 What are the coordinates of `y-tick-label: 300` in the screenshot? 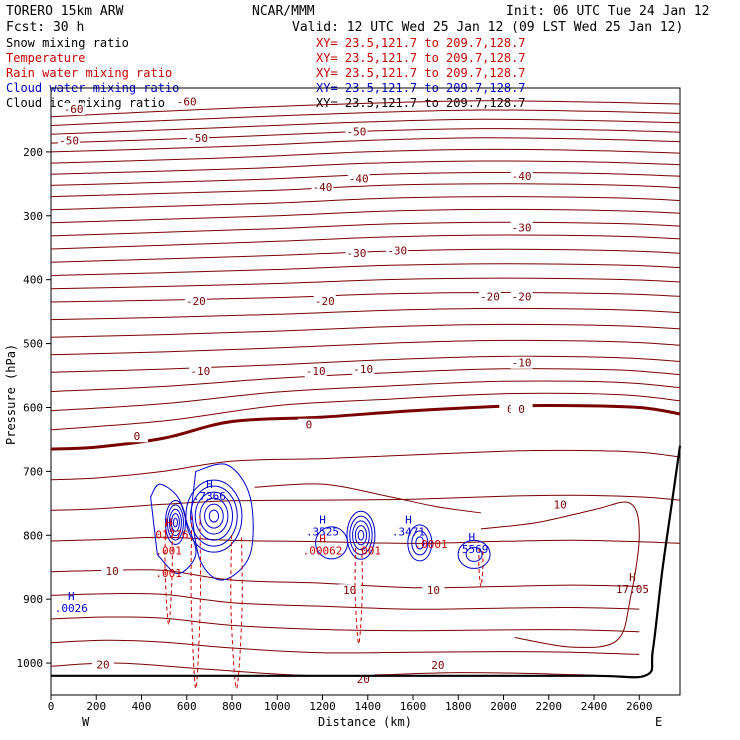 It's located at (33, 216).